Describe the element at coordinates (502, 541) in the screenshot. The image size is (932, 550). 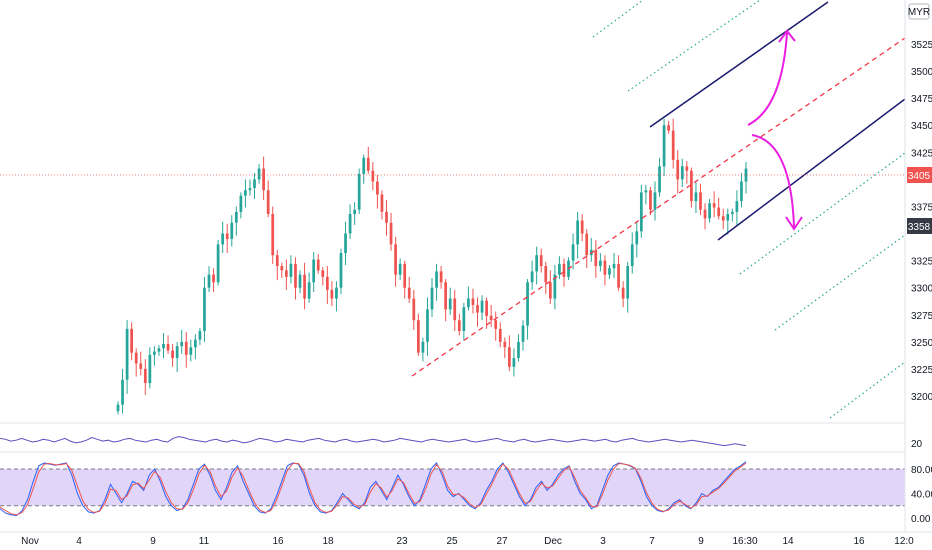
I see `time-tick: 27` at that location.